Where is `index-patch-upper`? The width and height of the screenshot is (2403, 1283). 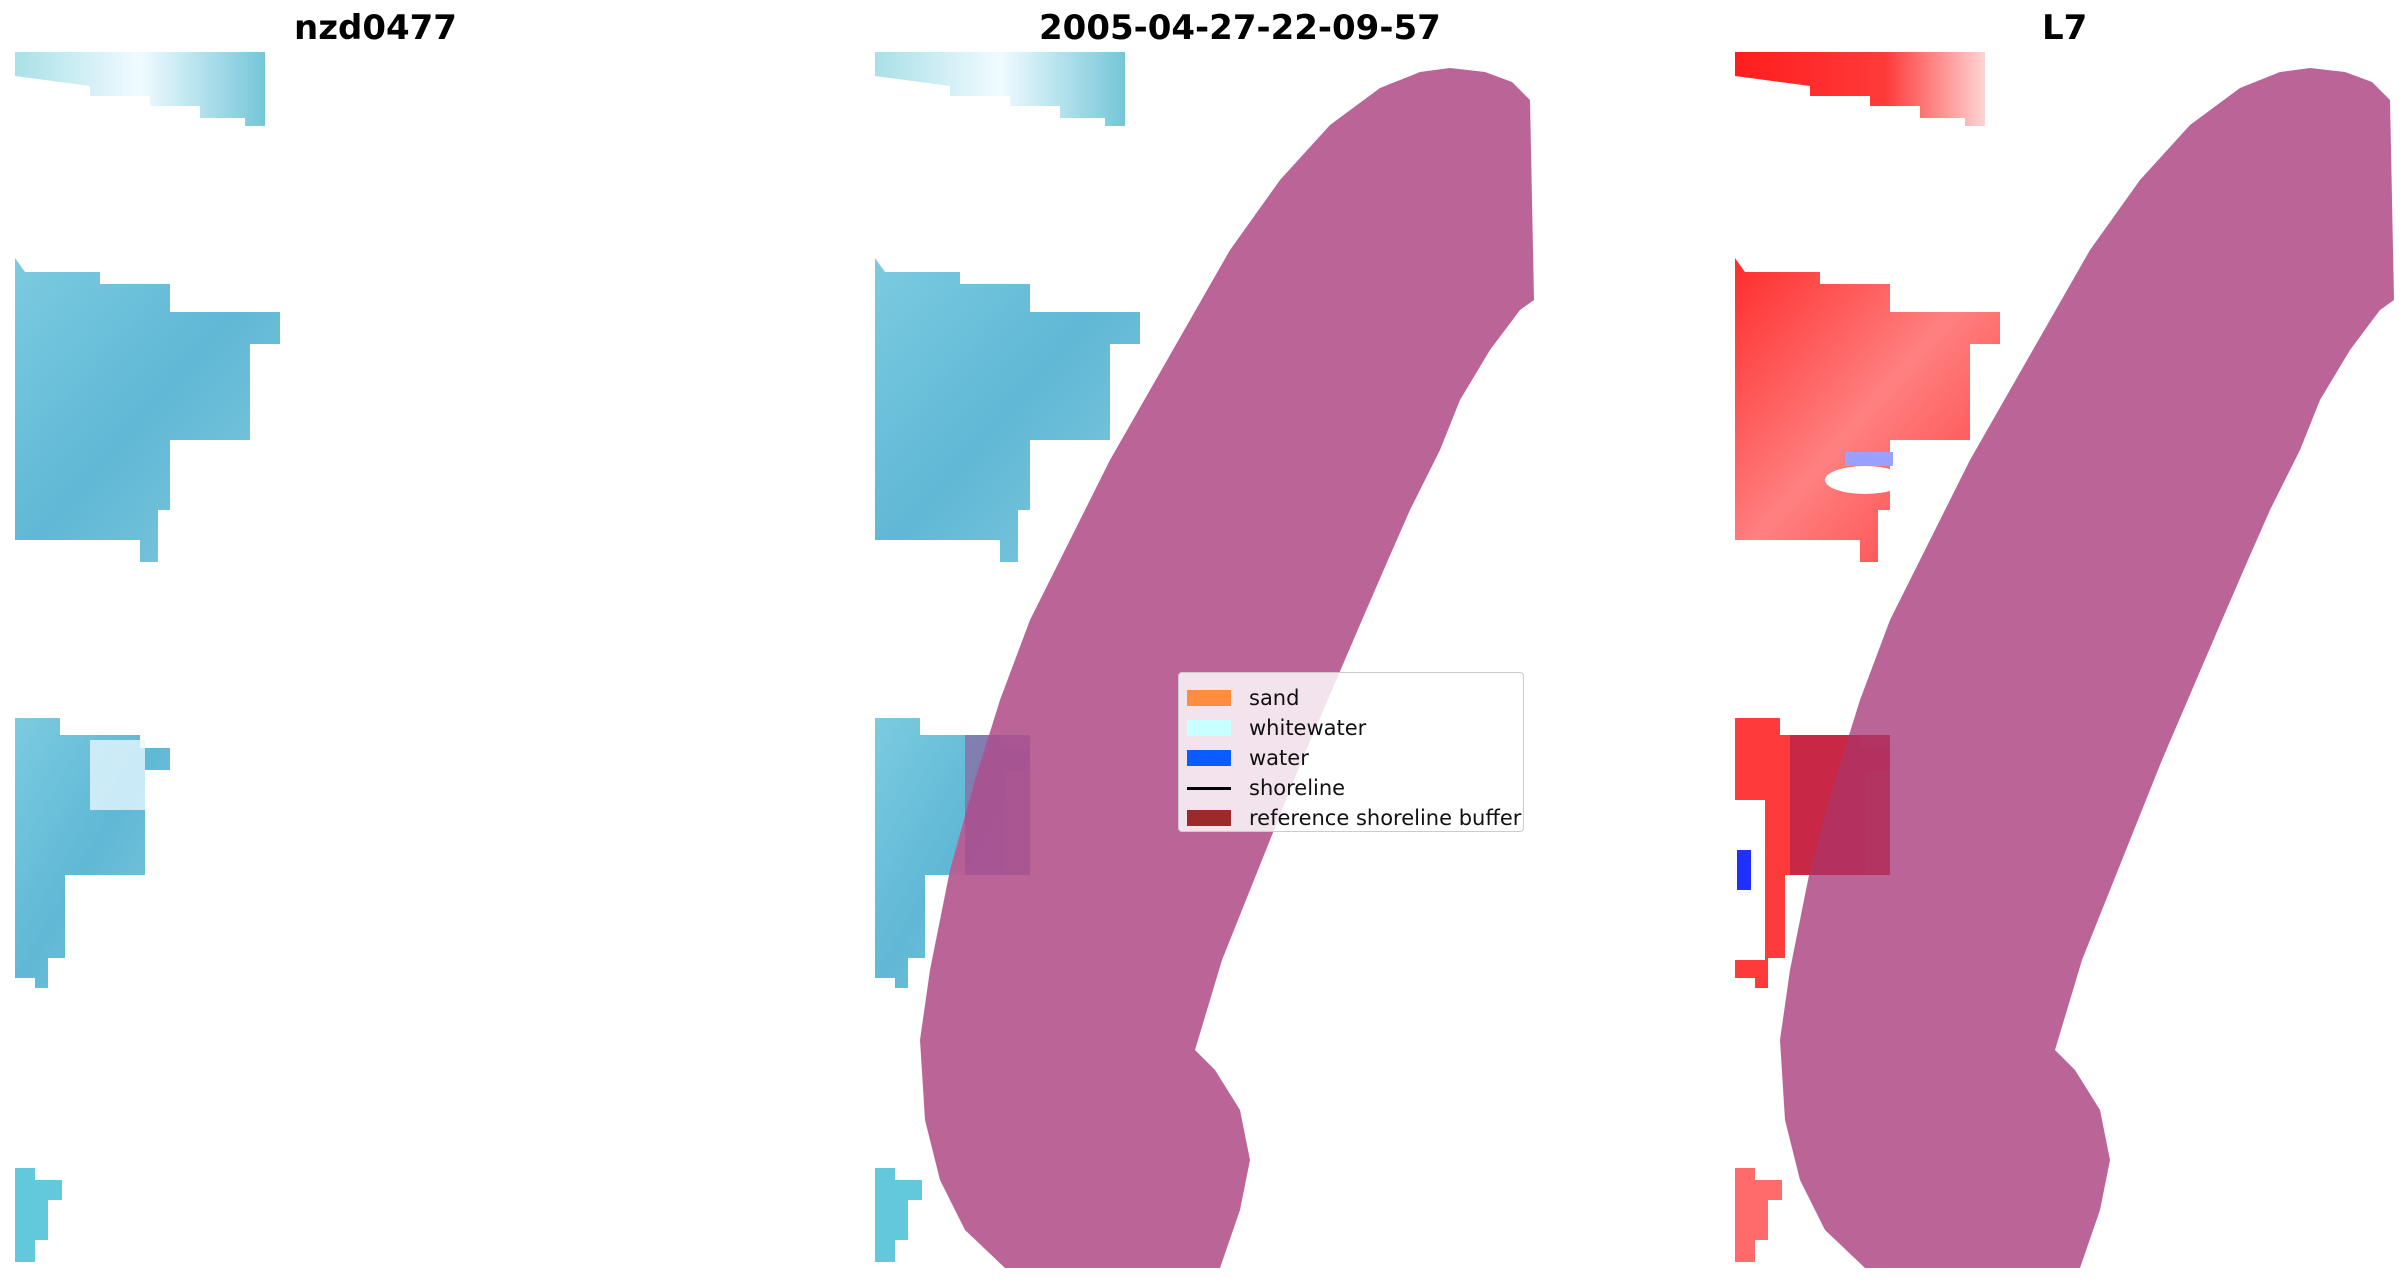
index-patch-upper is located at coordinates (1867, 410).